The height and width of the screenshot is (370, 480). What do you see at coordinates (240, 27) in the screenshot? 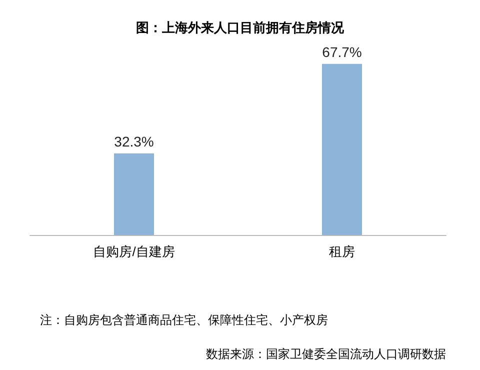
I see `chart-title: 图：上海外来人口目前拥有住房情况` at bounding box center [240, 27].